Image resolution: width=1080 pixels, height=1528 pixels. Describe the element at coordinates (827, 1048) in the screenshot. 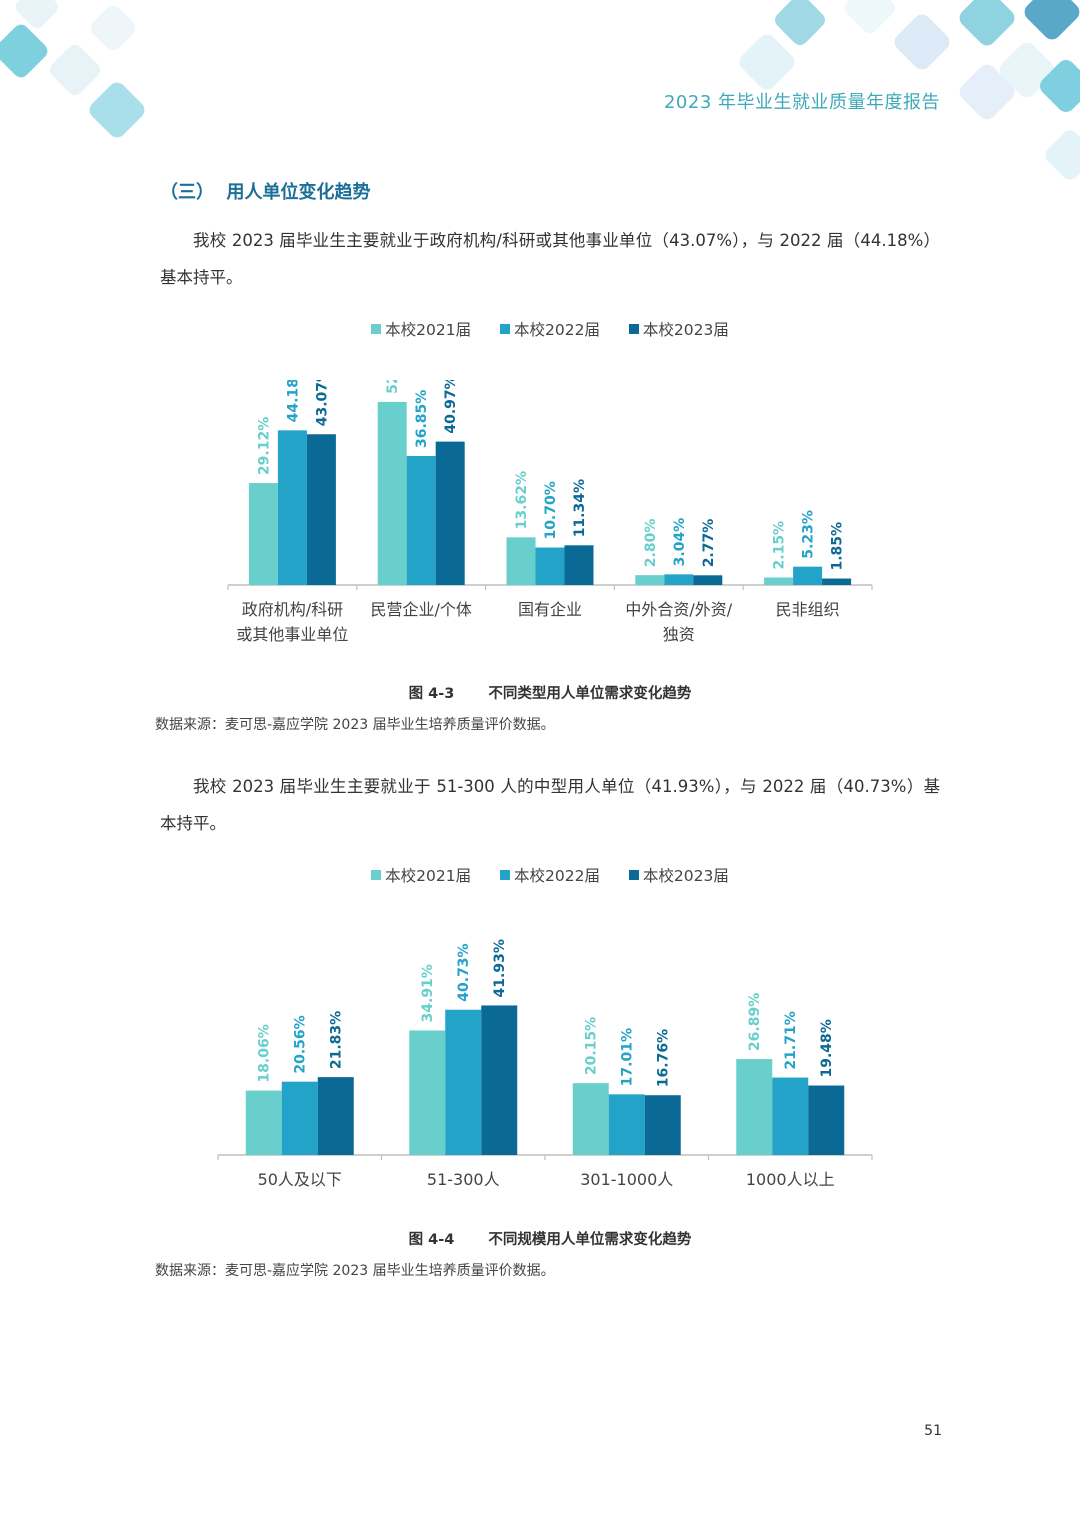

I see `data-label: 19.48%` at that location.